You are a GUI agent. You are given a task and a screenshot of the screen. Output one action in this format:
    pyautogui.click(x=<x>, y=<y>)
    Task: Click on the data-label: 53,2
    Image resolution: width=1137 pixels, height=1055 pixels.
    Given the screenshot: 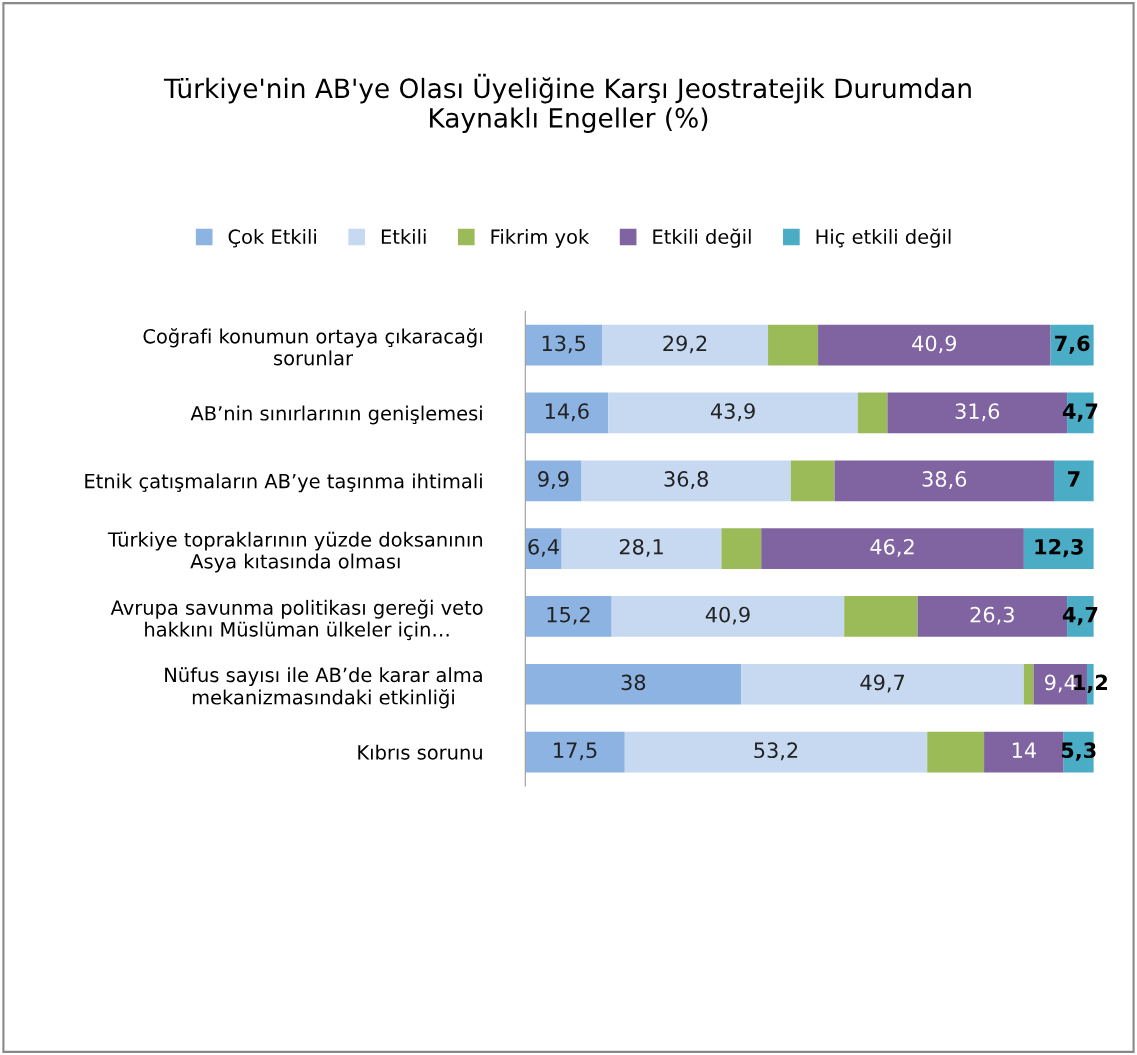 What is the action you would take?
    pyautogui.click(x=776, y=751)
    